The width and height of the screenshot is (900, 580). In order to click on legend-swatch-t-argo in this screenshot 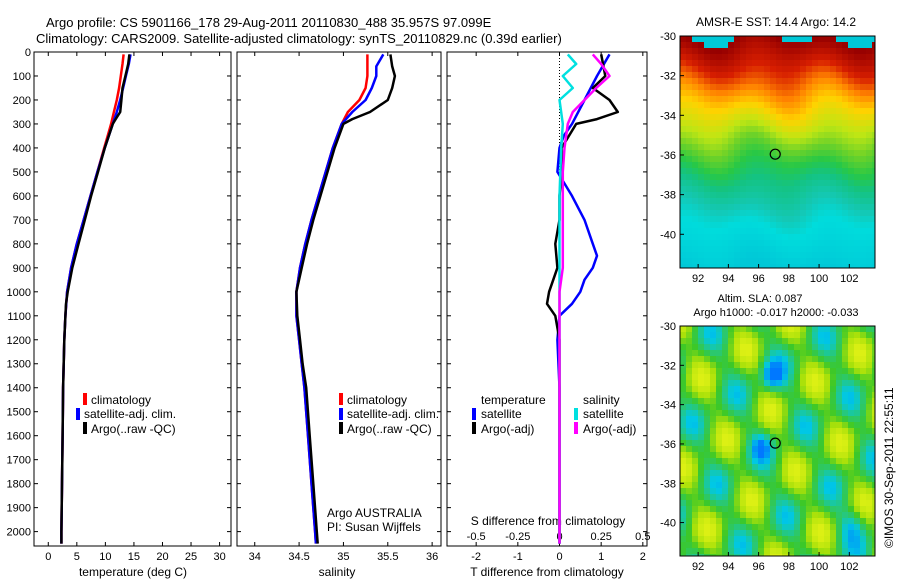, I will do `click(474, 428)`.